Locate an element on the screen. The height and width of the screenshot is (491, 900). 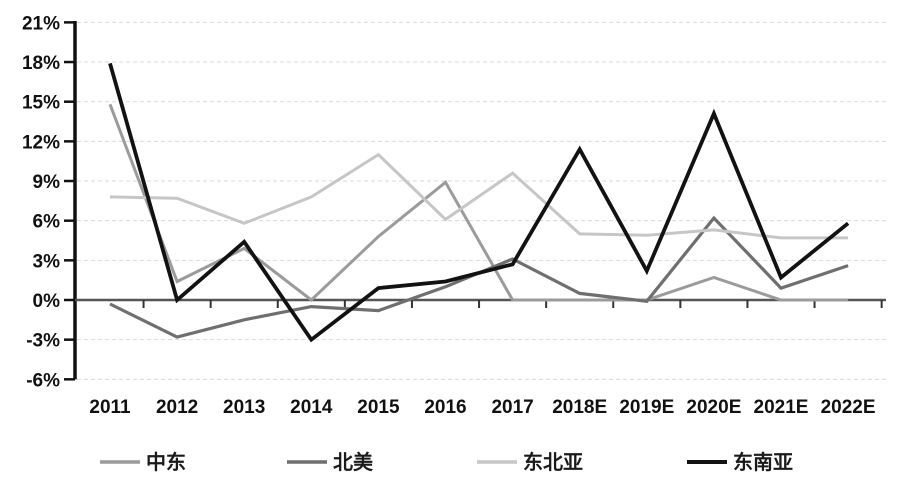
y-axis-label: -3% is located at coordinates (43, 341).